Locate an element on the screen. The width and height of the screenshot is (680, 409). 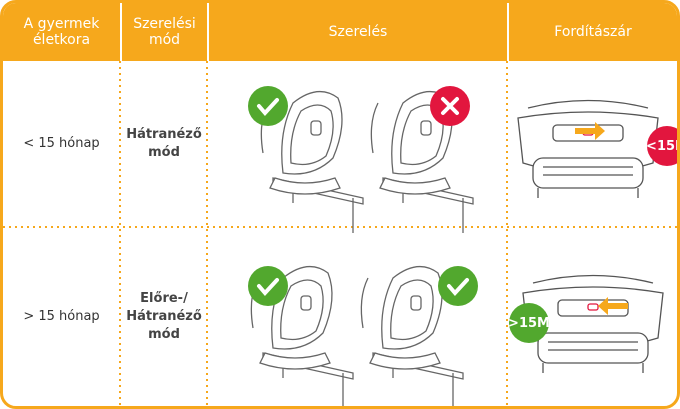
mode-cell: Hátranéző mód is located at coordinates (164, 143).